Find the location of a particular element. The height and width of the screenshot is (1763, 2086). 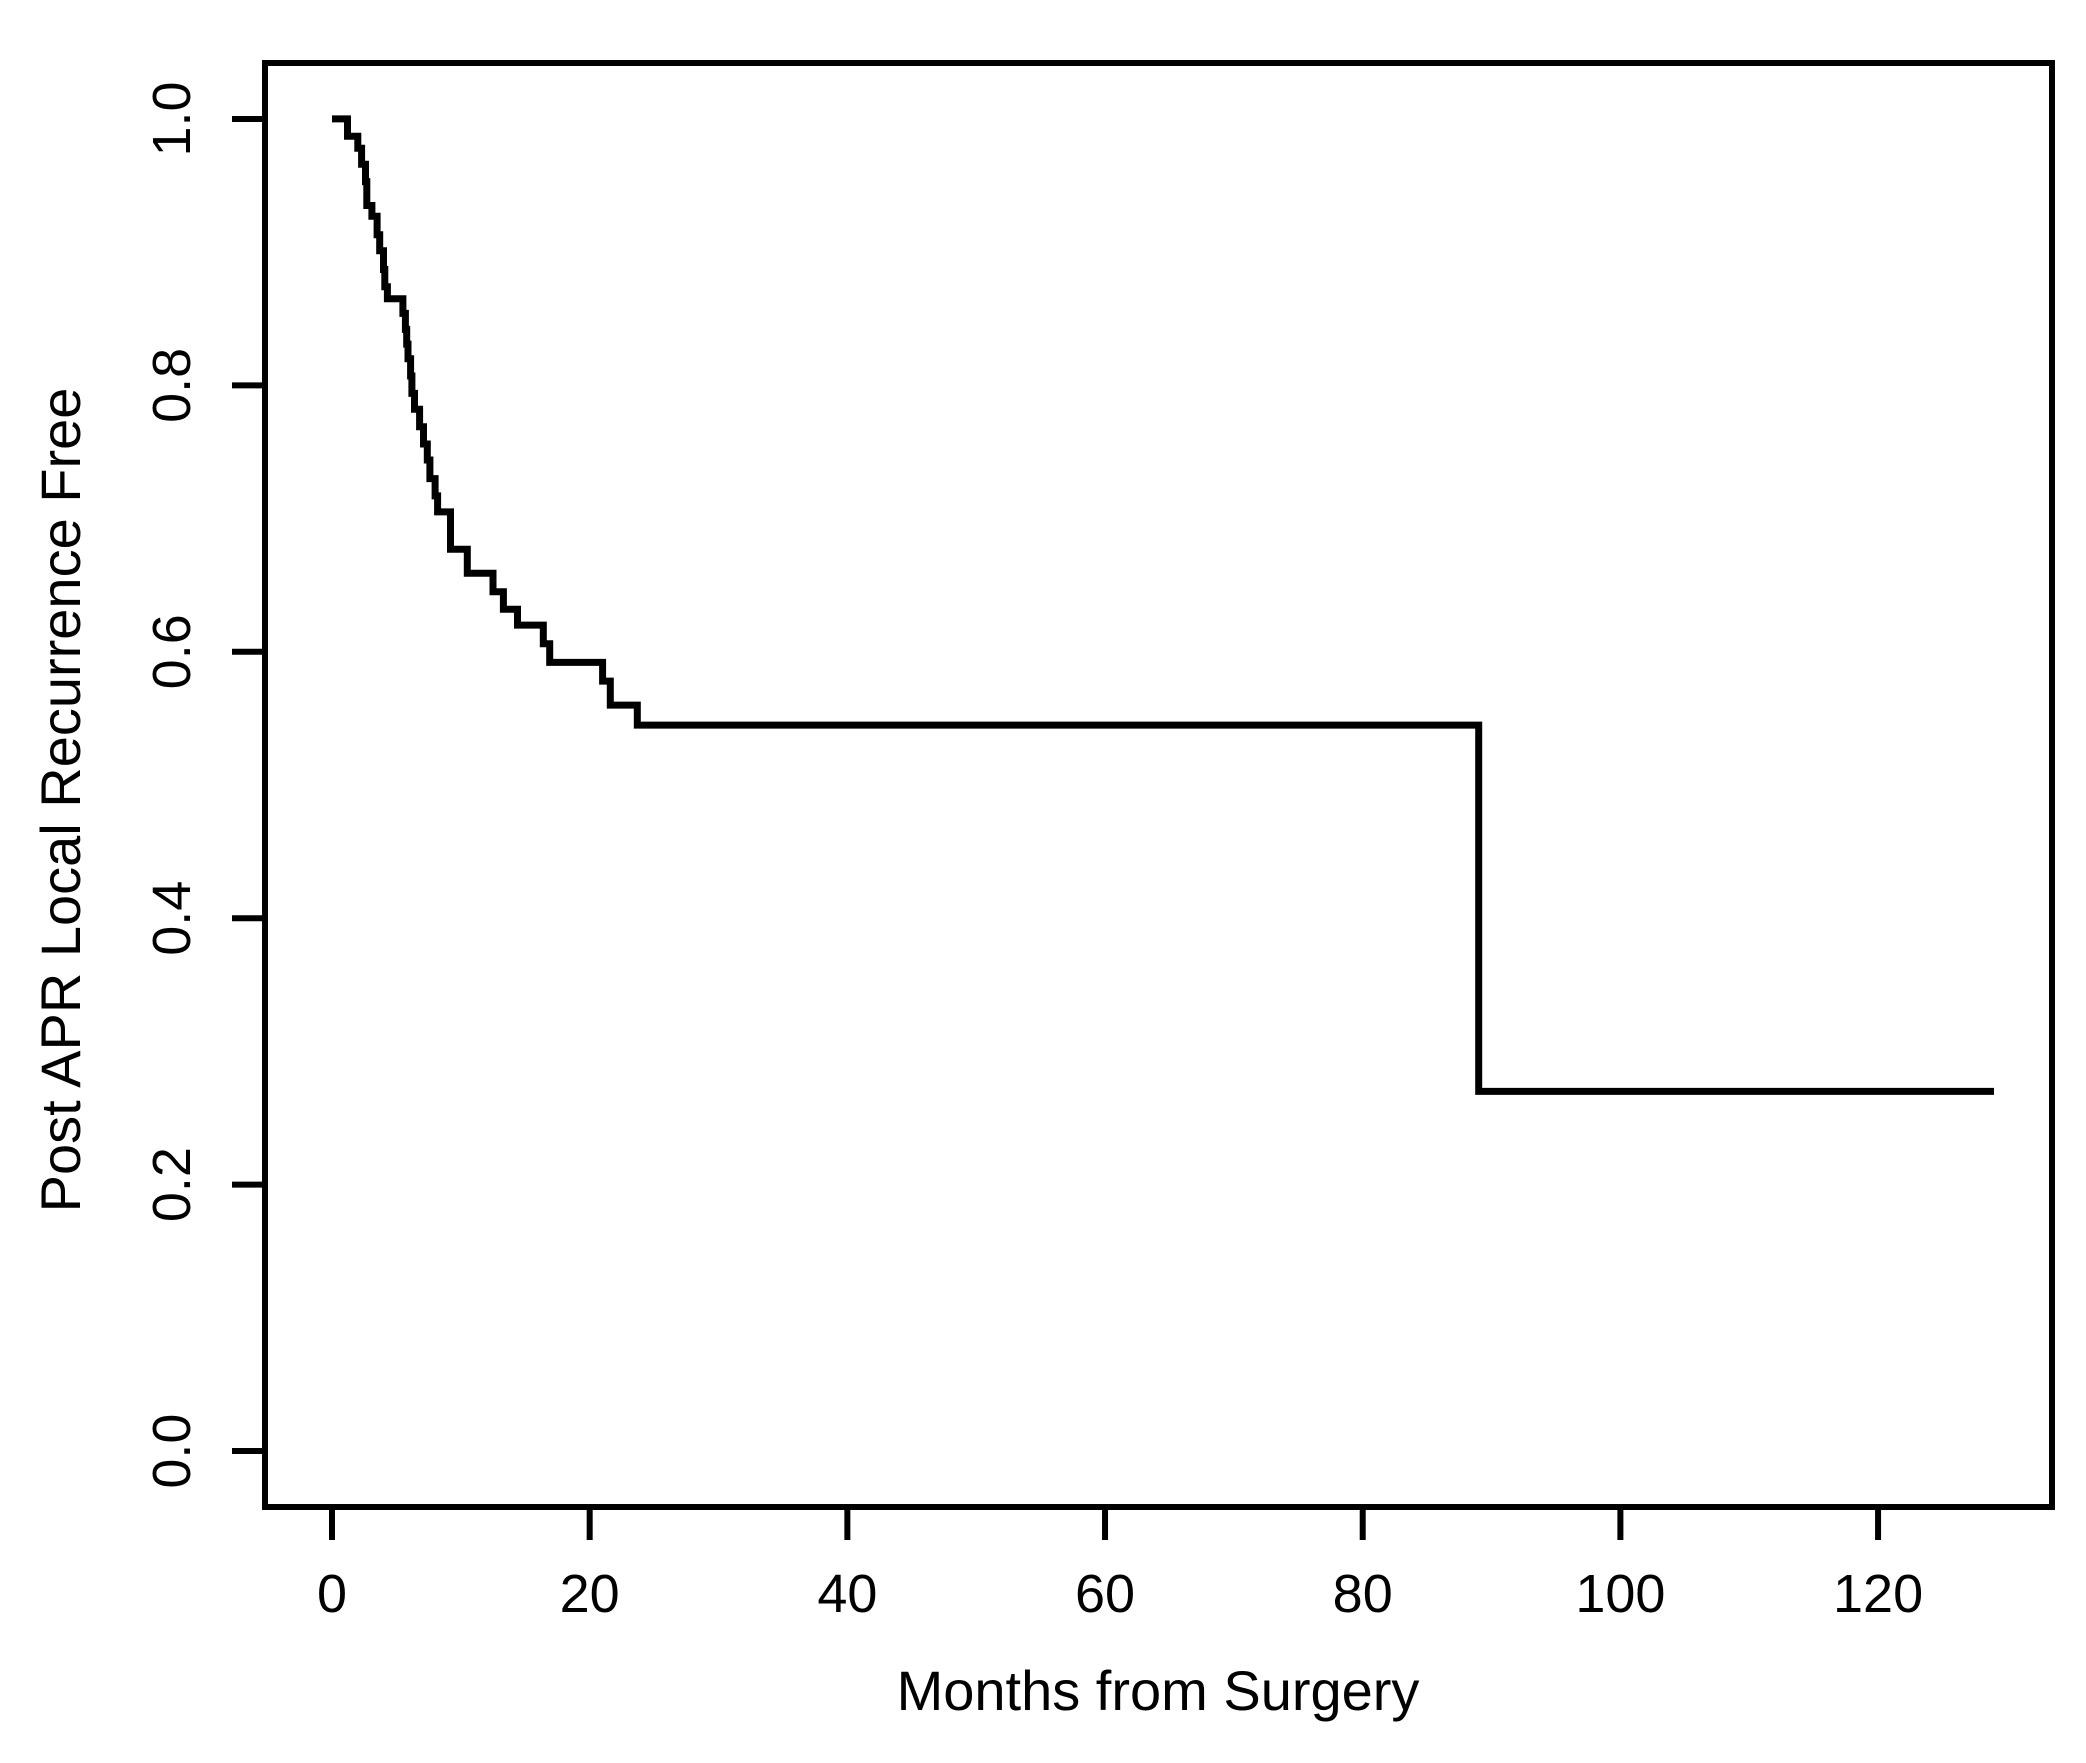

y-tick-label-0.8: 0.8 is located at coordinates (172, 385).